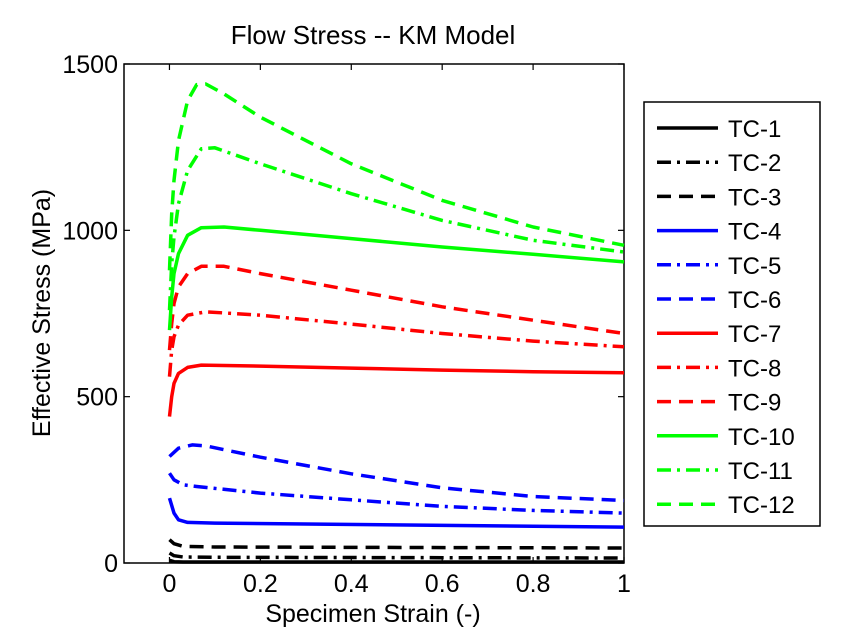  Describe the element at coordinates (42, 313) in the screenshot. I see `y-axis-label: Effective Stress (MPa)` at that location.